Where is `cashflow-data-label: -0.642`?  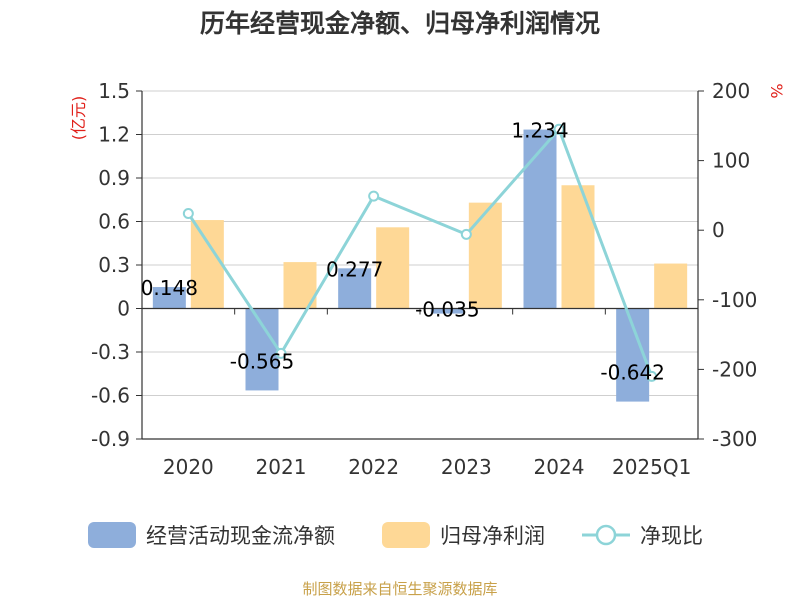 cashflow-data-label: -0.642 is located at coordinates (632, 373).